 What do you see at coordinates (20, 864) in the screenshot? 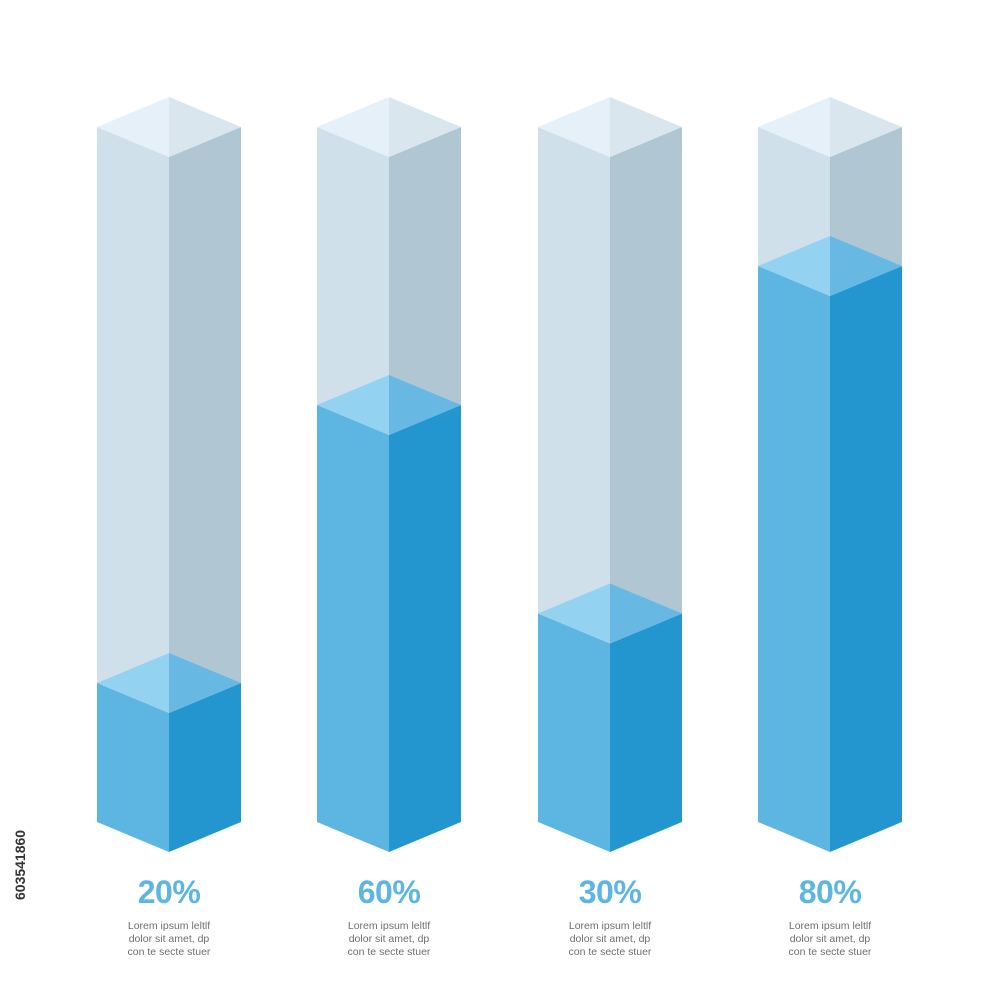
I see `stock-id-watermark: 603541860` at bounding box center [20, 864].